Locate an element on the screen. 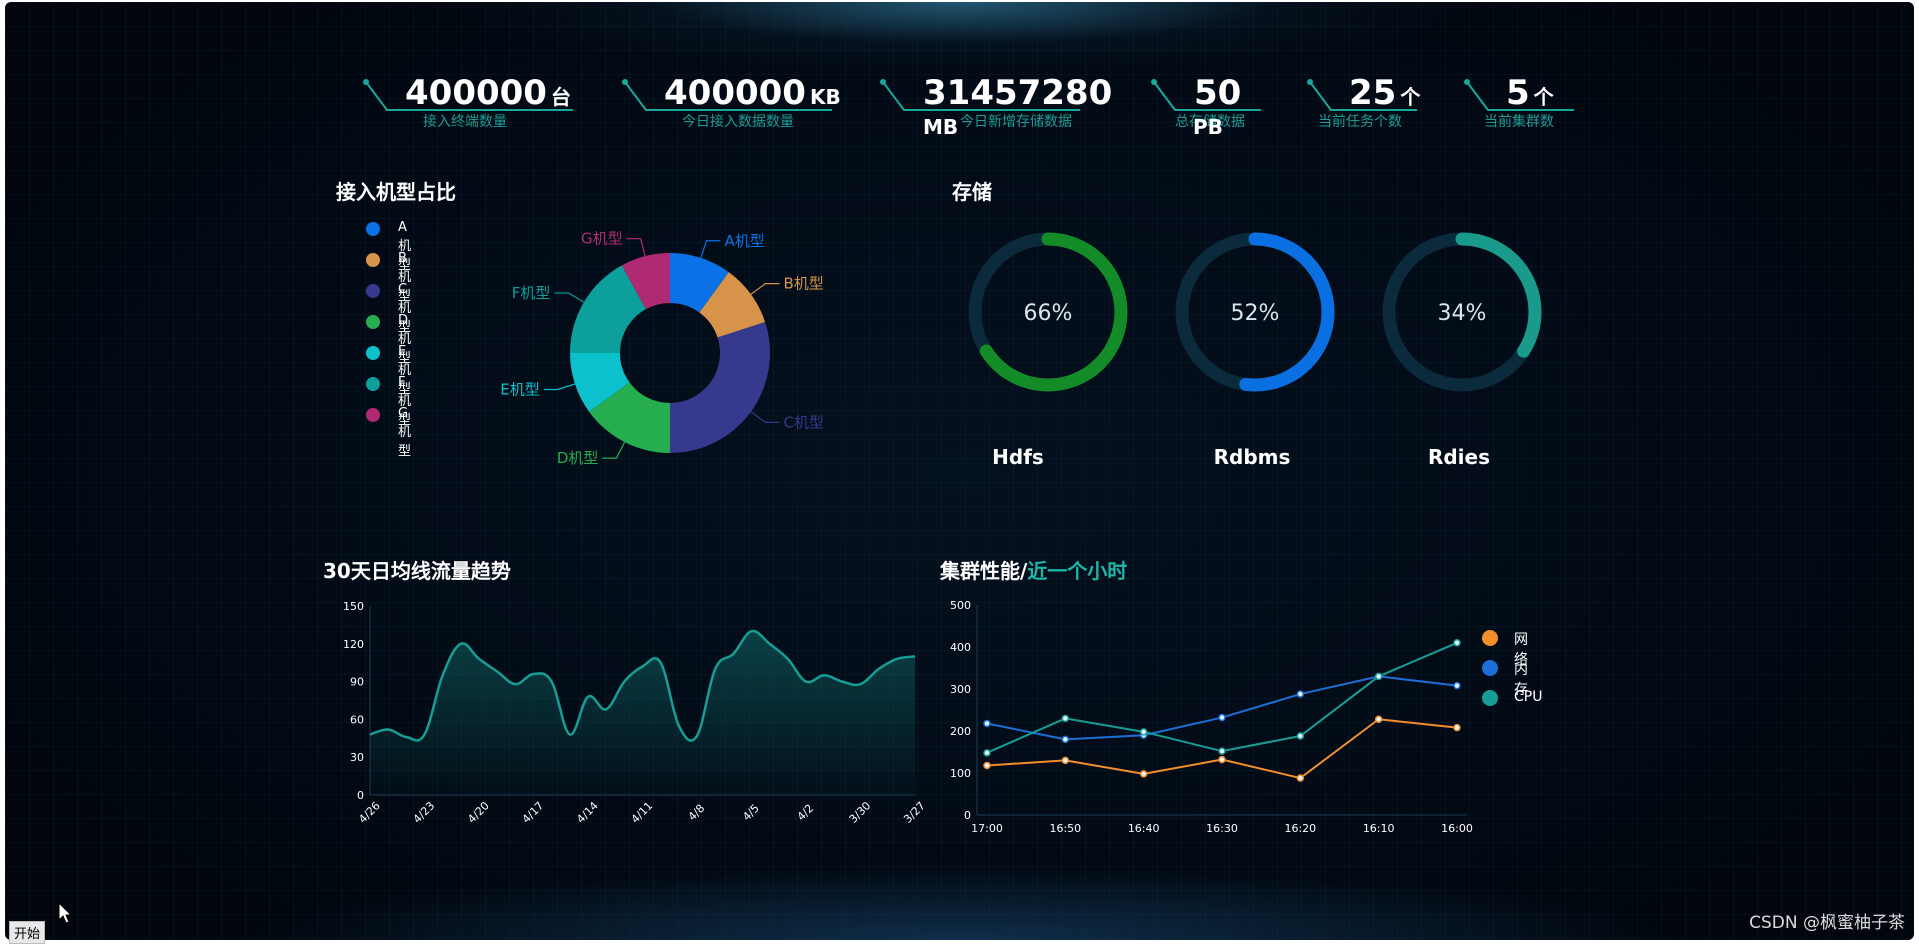 The width and height of the screenshot is (1919, 944). ring-percent-0: 66% is located at coordinates (1048, 313).